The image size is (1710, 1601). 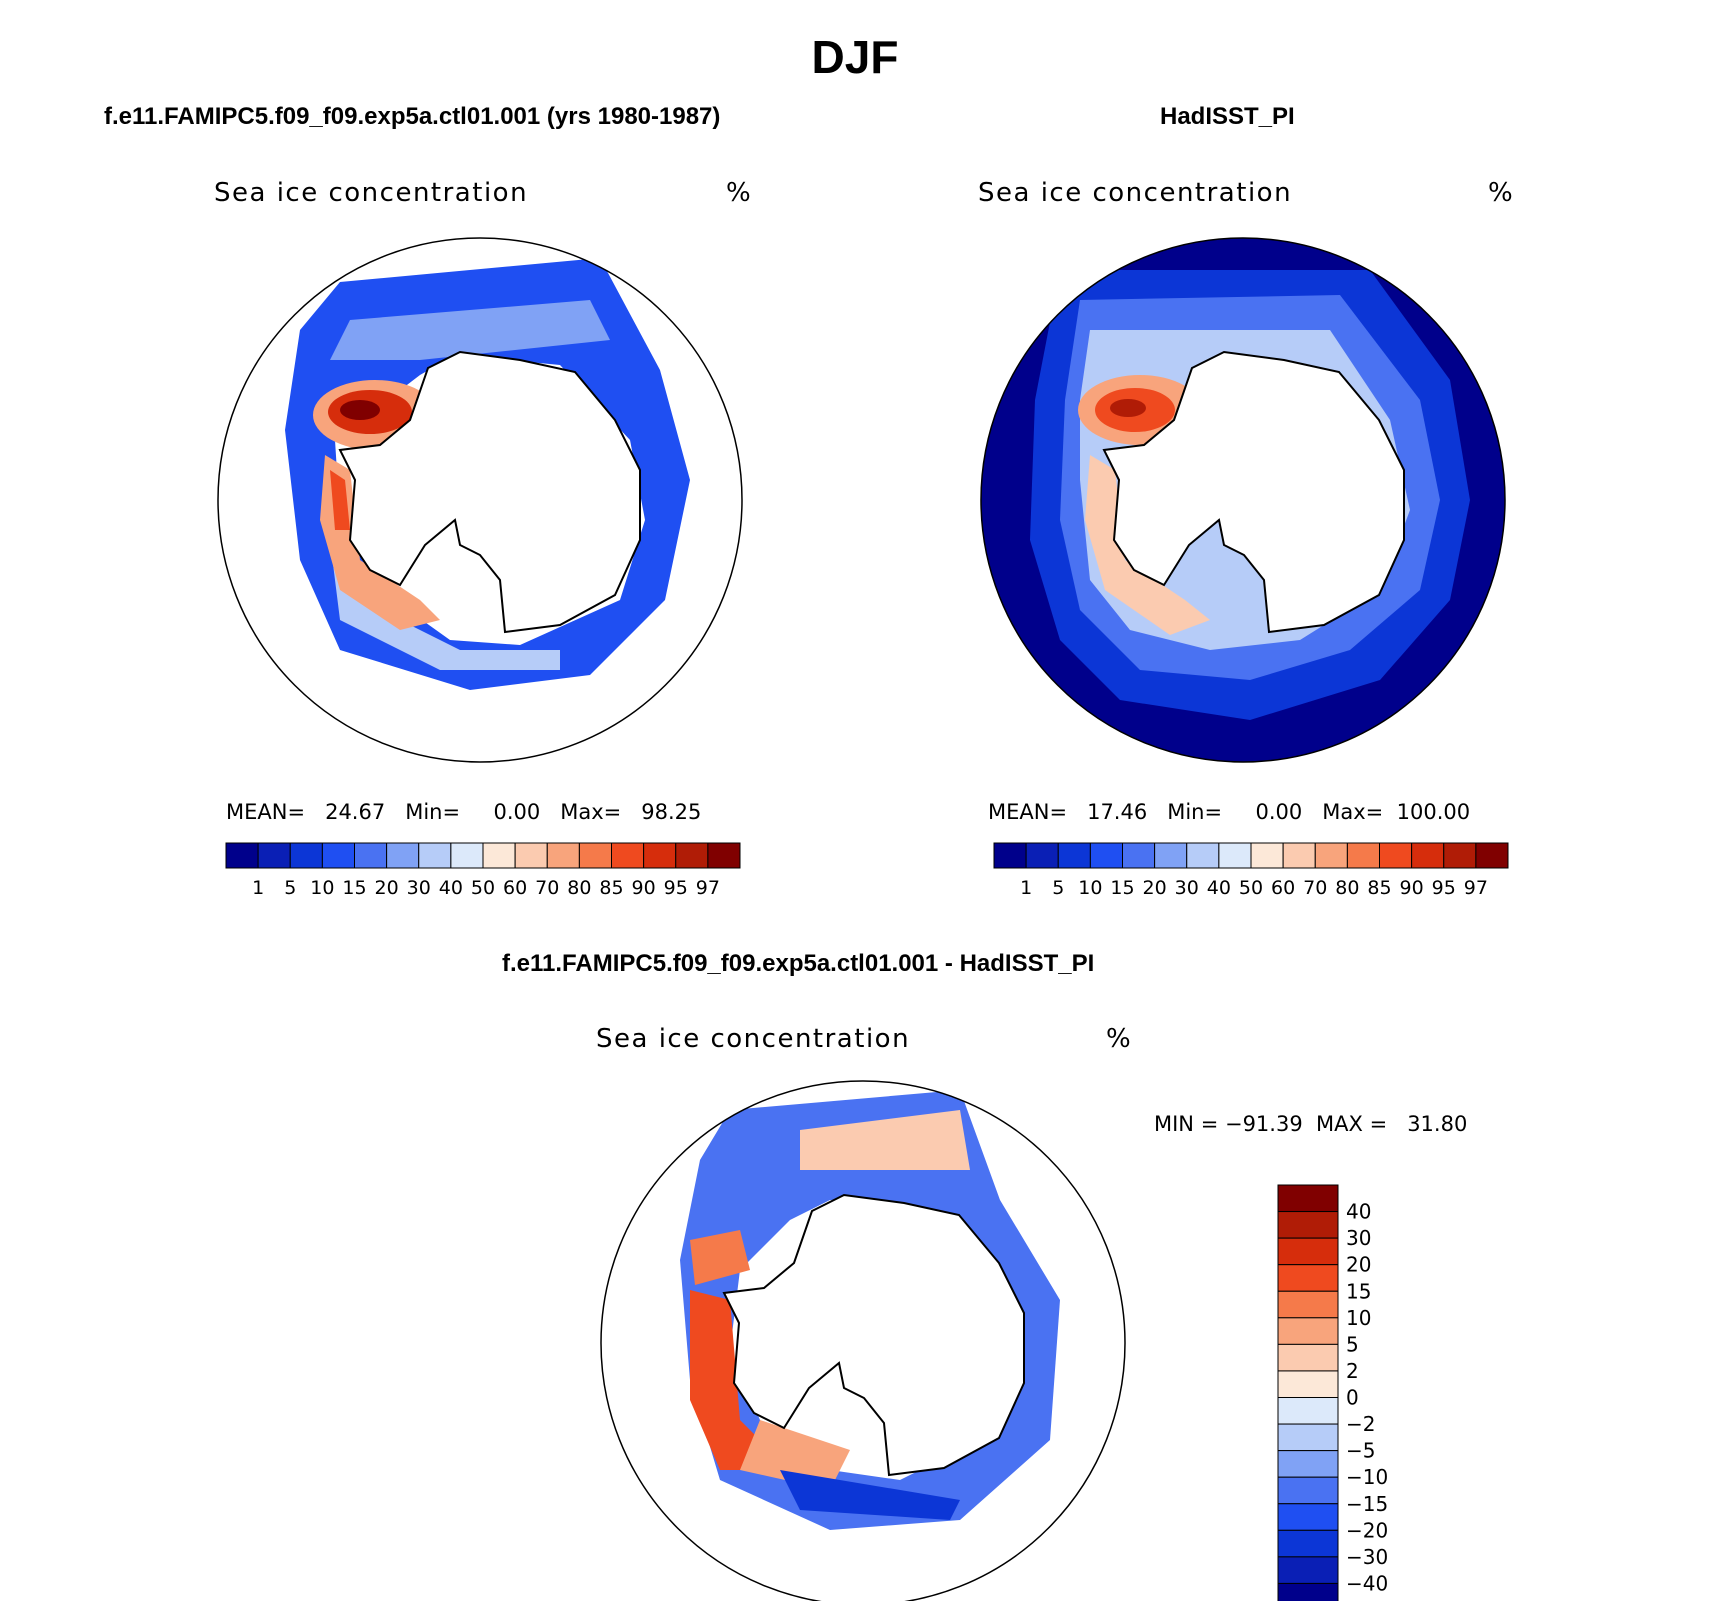 What do you see at coordinates (708, 888) in the screenshot?
I see `model-colorbar-tick-label: 97` at bounding box center [708, 888].